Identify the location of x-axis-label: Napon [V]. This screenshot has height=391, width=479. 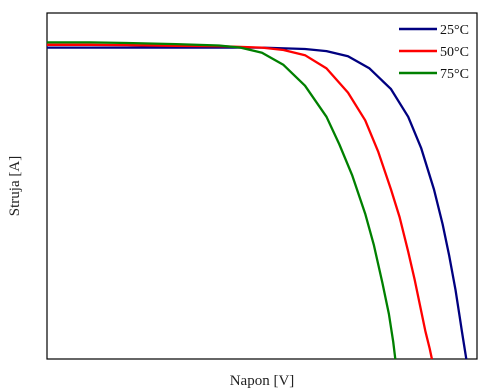
(262, 381).